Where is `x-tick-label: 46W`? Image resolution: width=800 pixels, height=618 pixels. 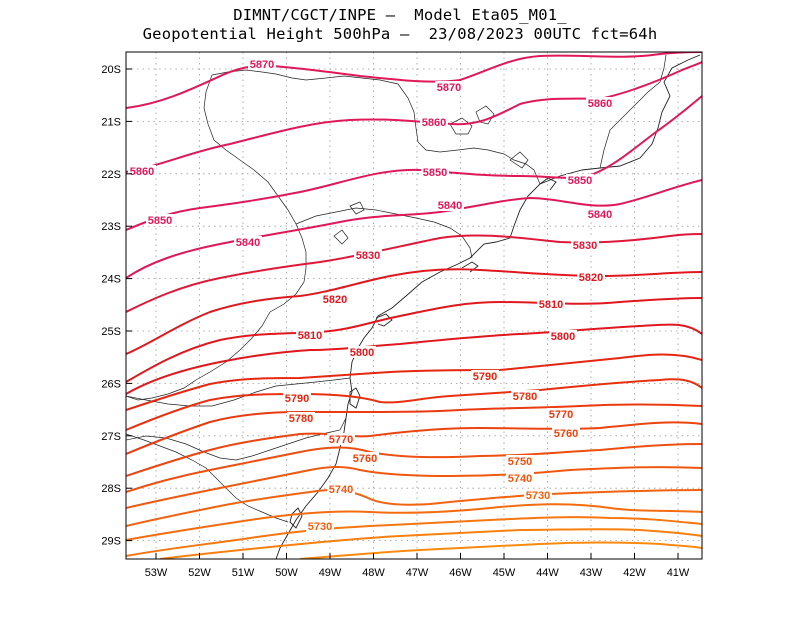
x-tick-label: 46W is located at coordinates (460, 573).